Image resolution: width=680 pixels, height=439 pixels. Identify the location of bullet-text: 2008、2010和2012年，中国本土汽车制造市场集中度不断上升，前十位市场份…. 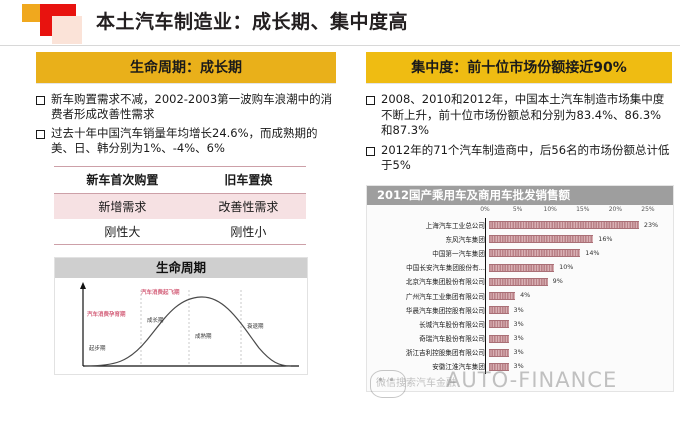
(523, 114).